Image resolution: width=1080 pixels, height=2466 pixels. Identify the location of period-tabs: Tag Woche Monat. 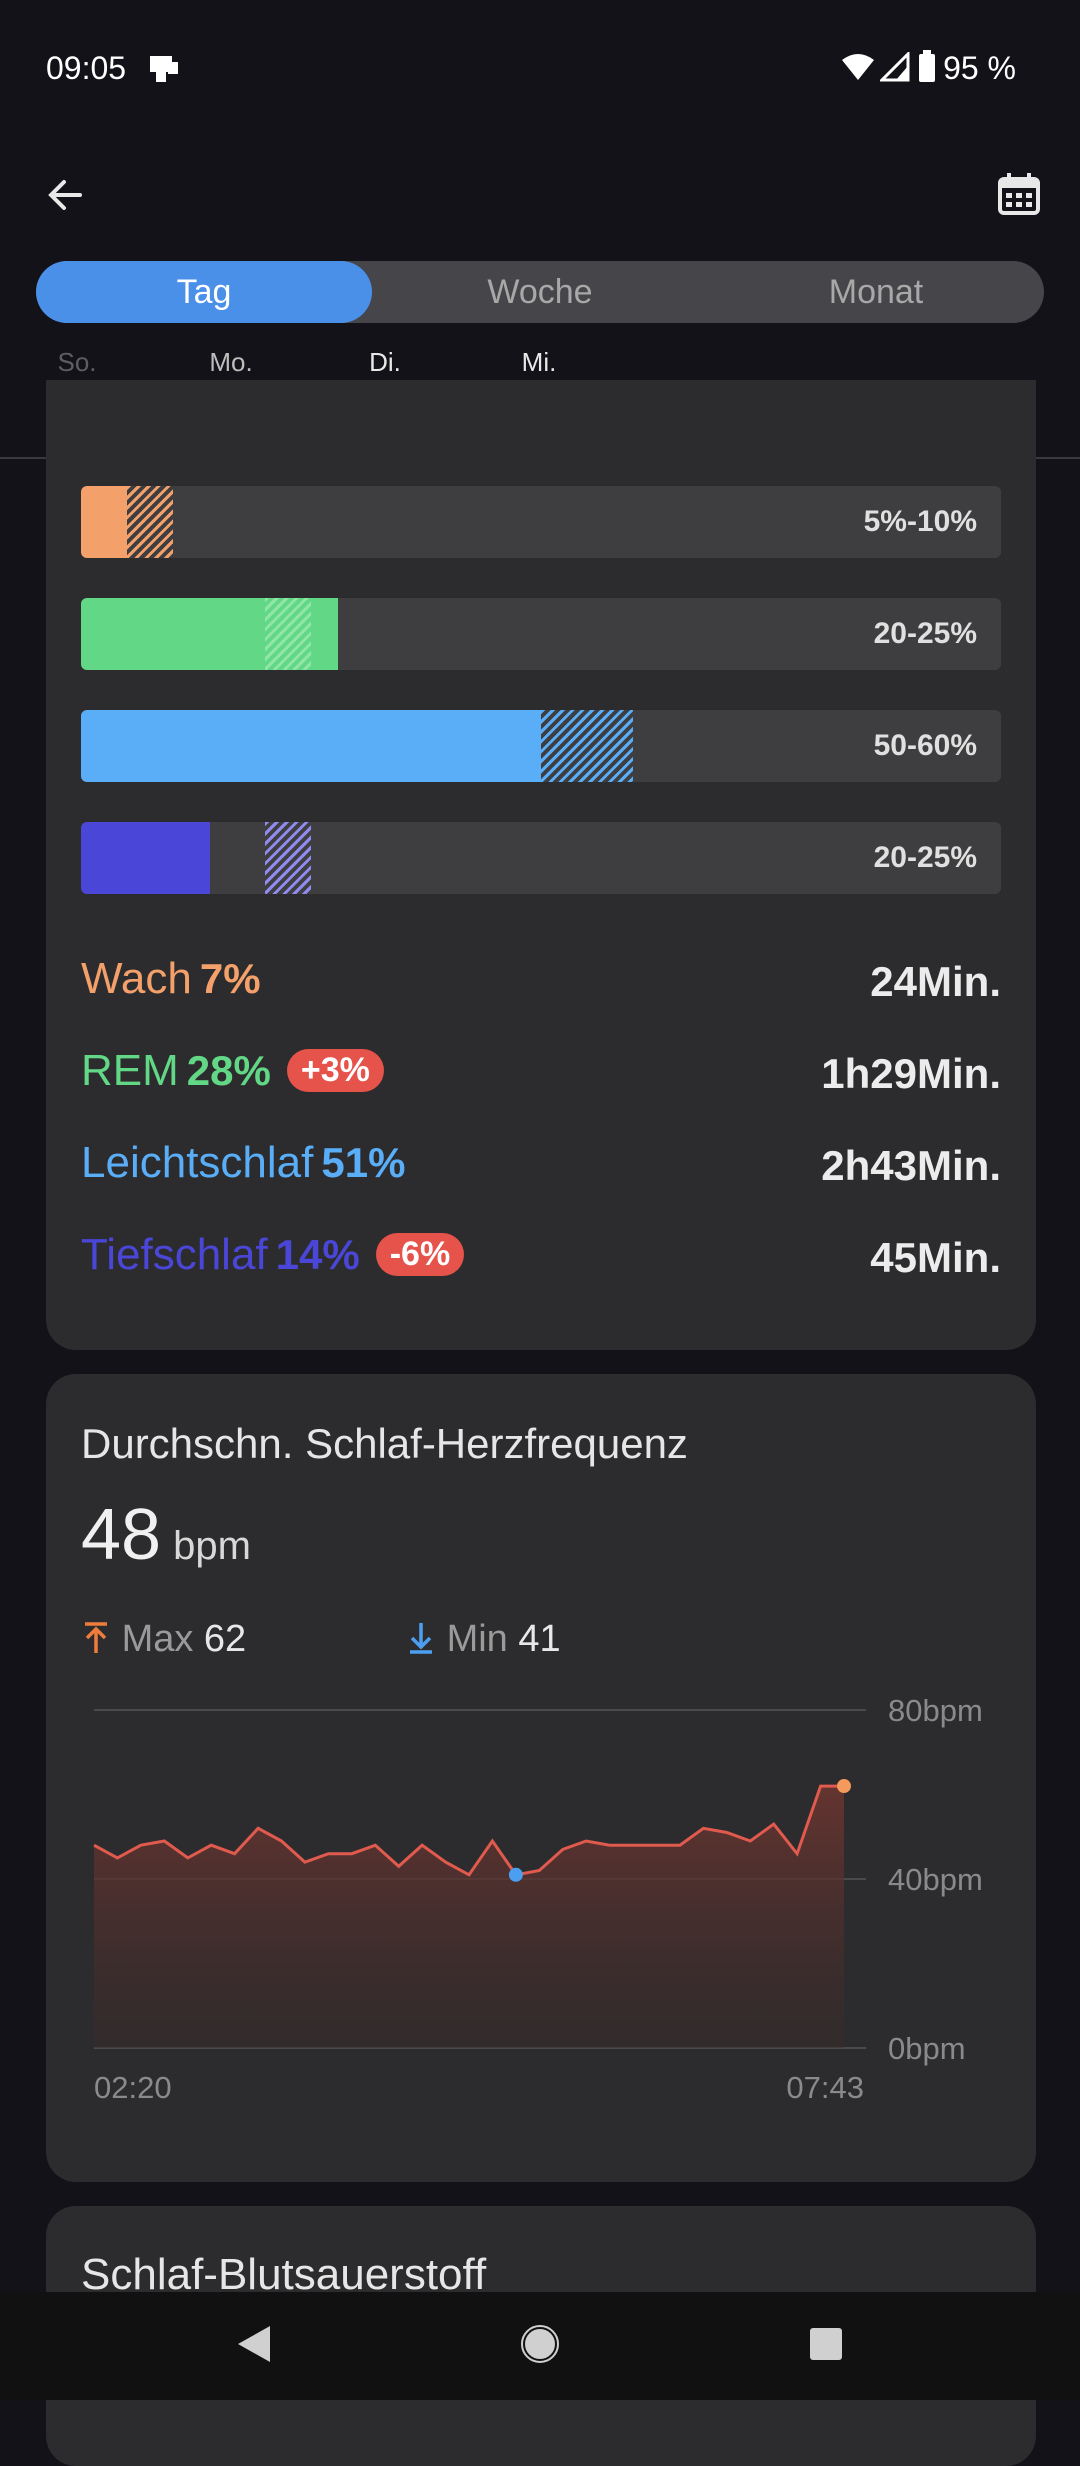
(540, 292).